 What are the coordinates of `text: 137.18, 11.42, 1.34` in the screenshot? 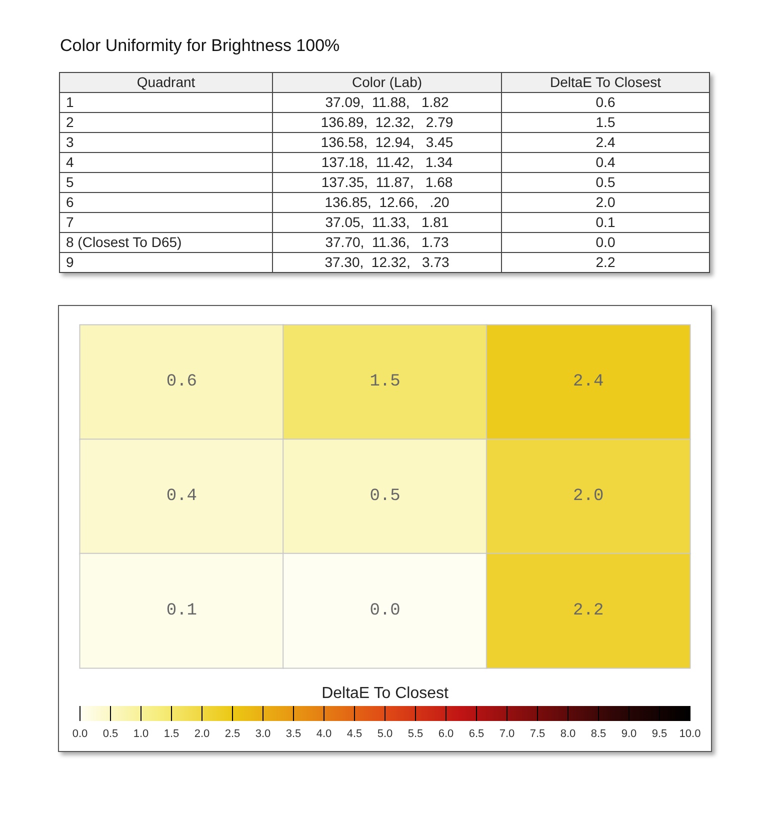 It's located at (387, 162).